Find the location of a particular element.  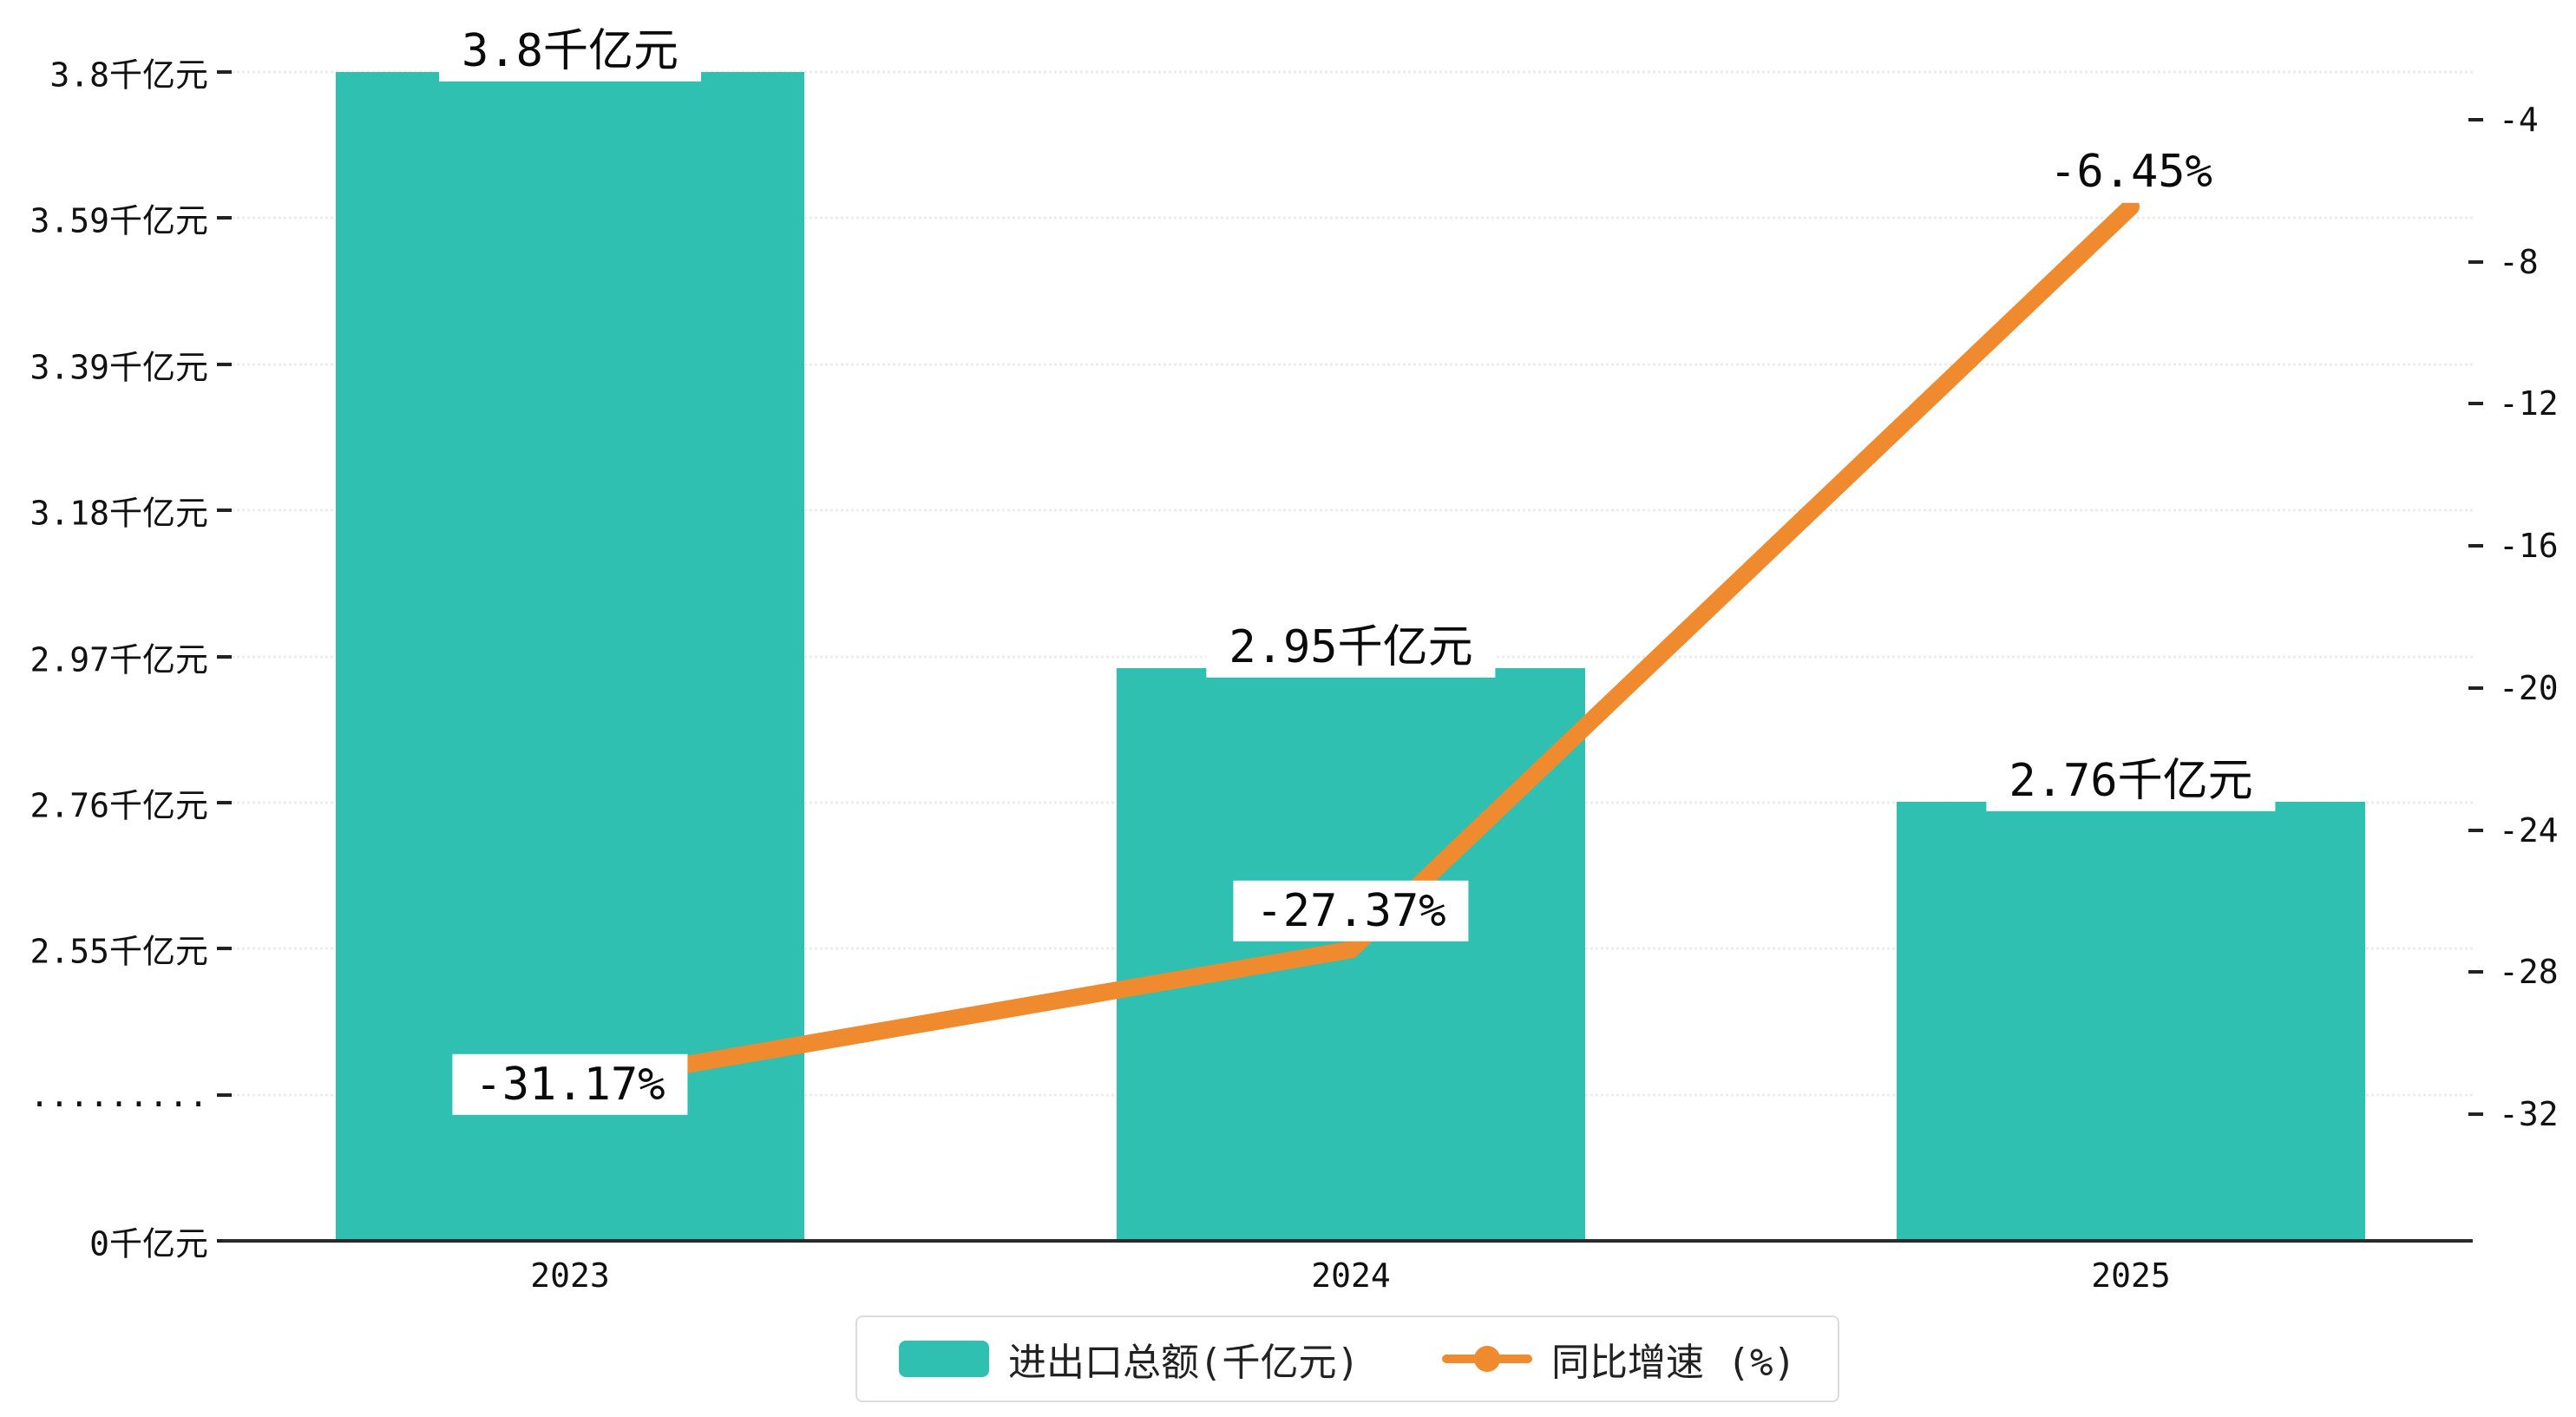

right-axis-tick-label: -28 is located at coordinates (2529, 973).